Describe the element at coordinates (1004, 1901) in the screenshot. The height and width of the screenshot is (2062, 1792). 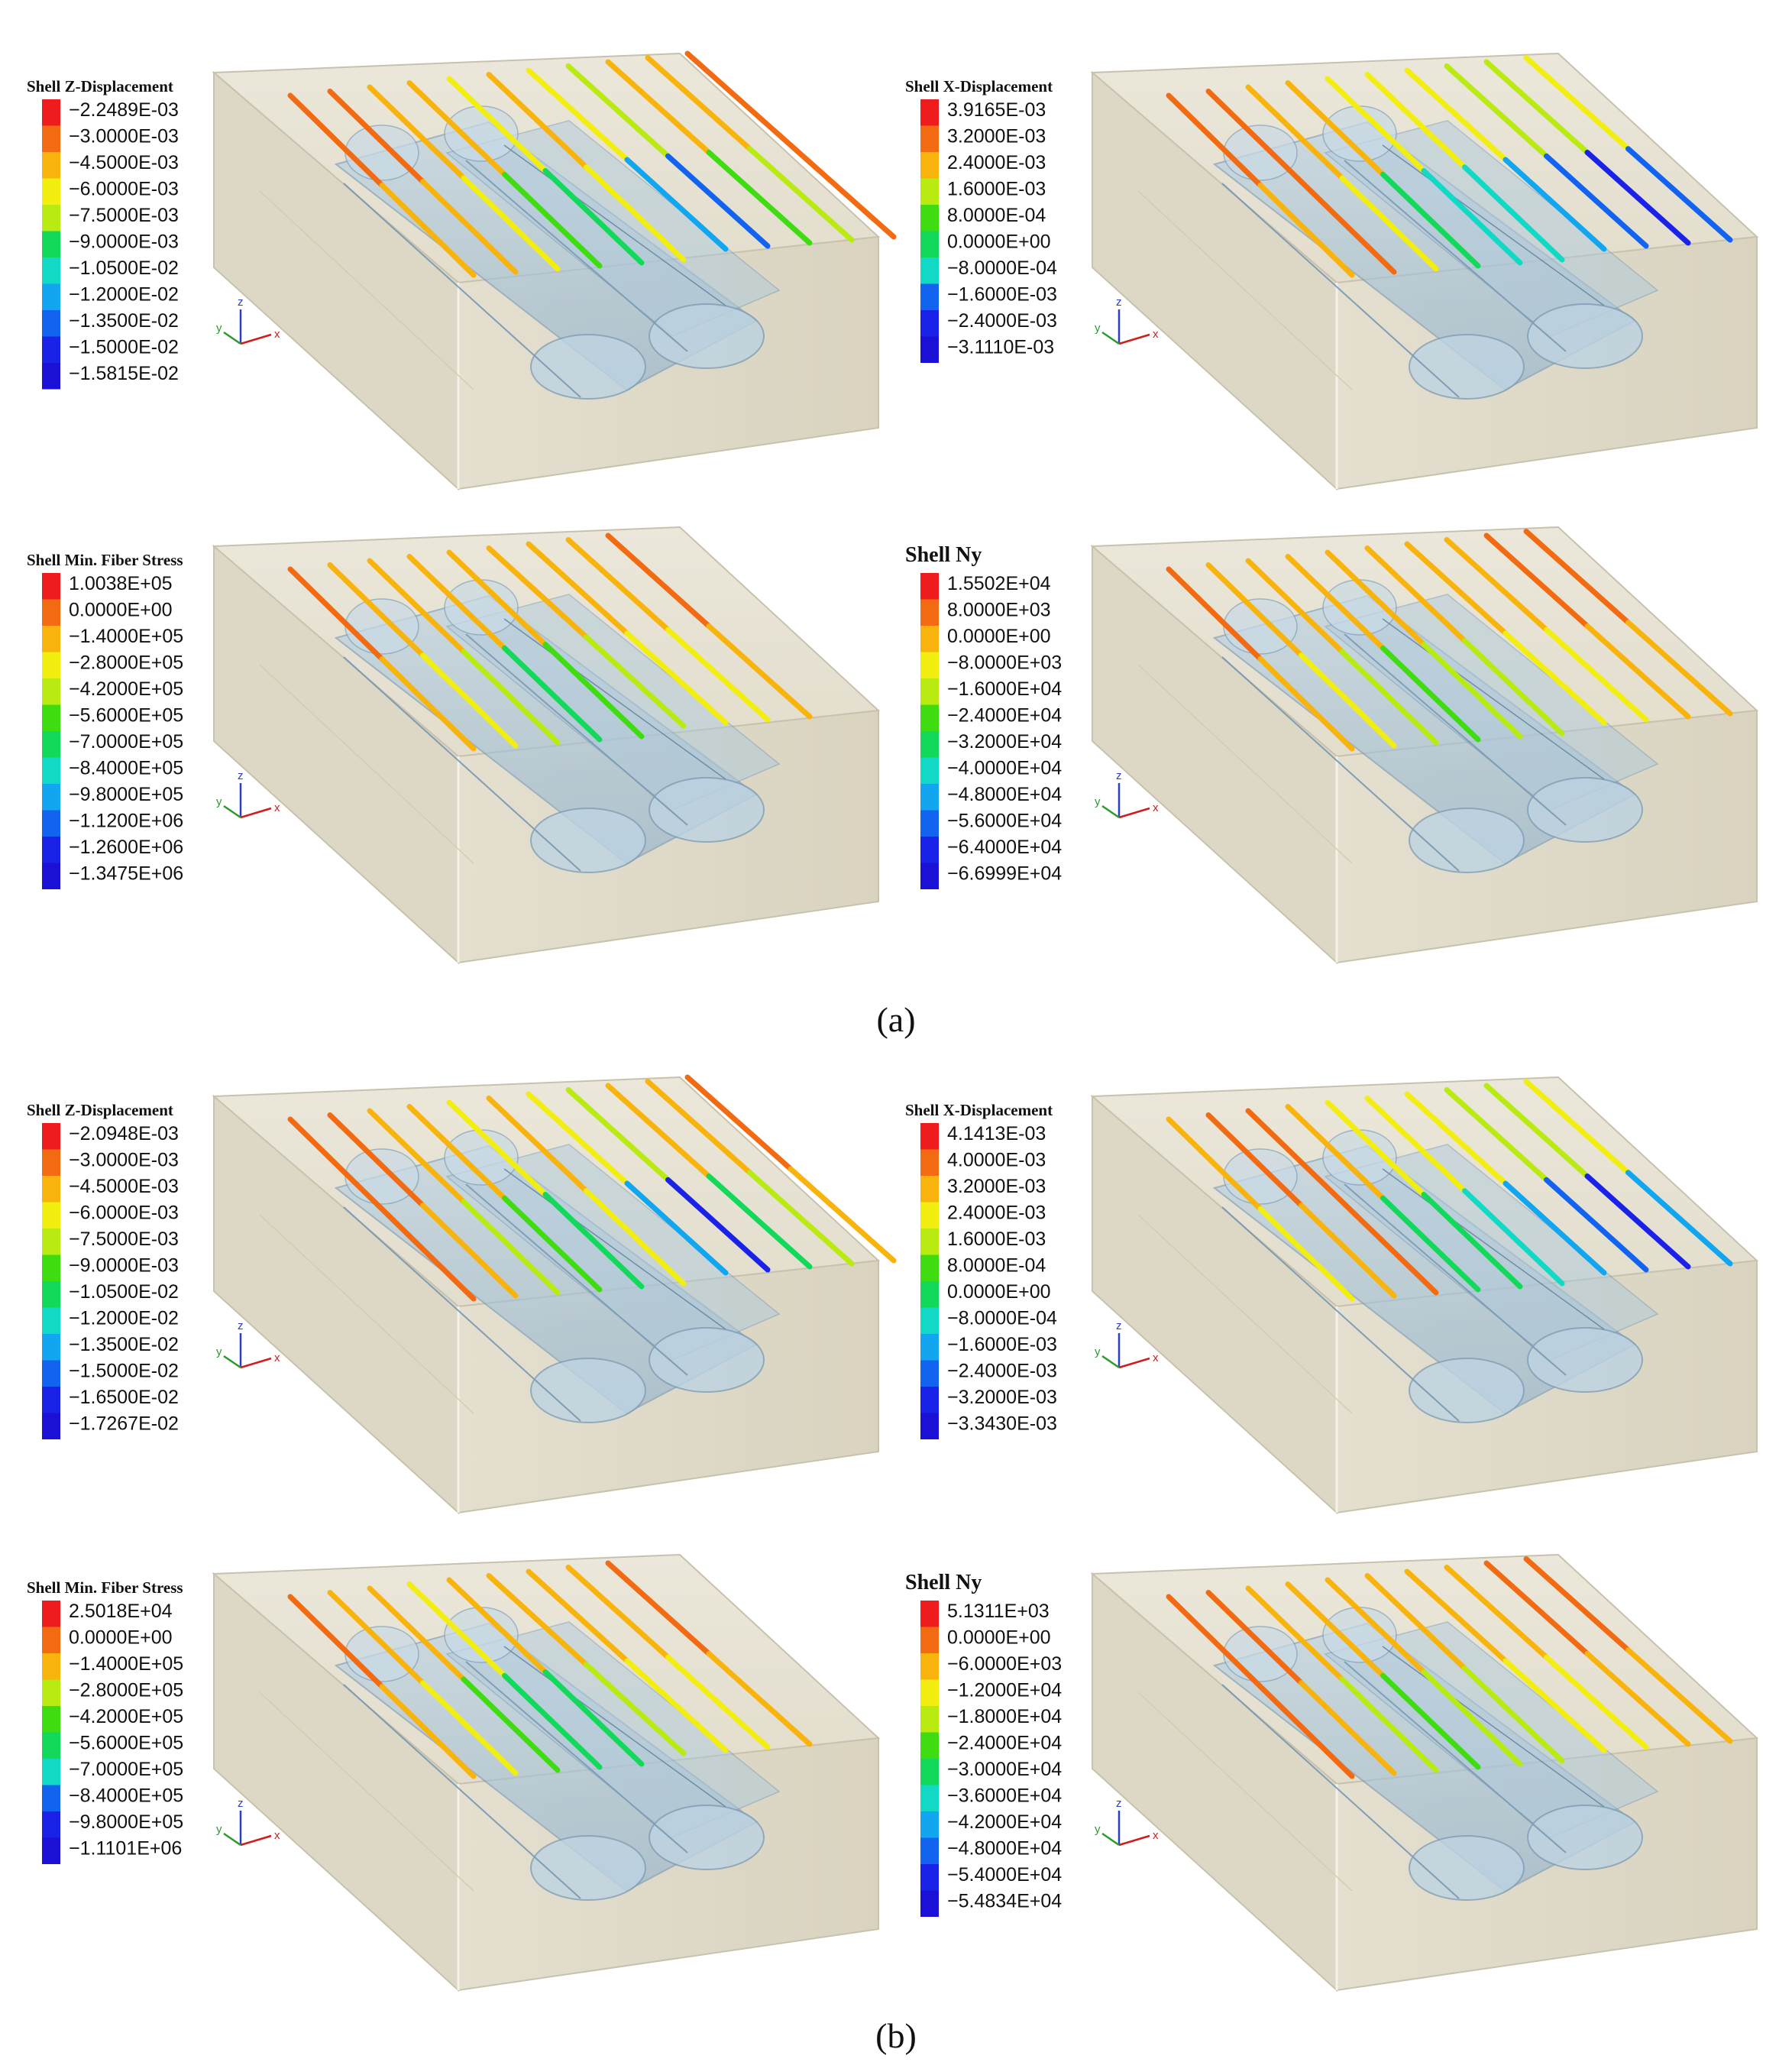
I see `legend-tick-label: −5.4834E+04` at that location.